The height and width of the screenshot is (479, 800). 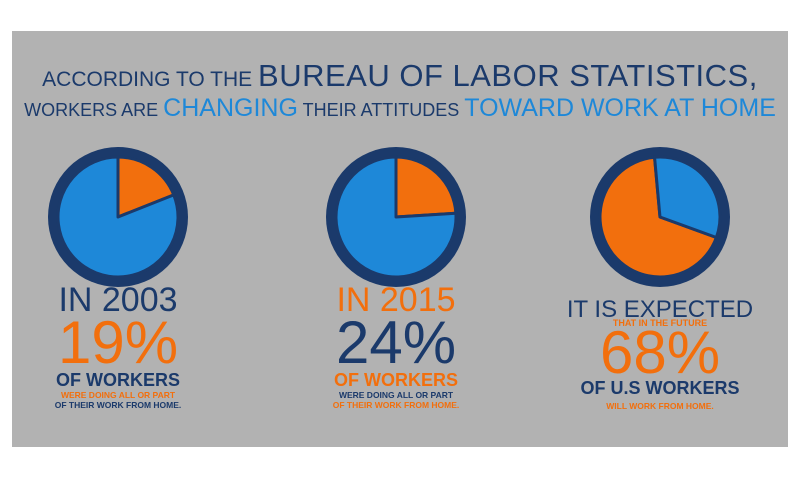 What do you see at coordinates (396, 300) in the screenshot?
I see `year-label: IN 2015` at bounding box center [396, 300].